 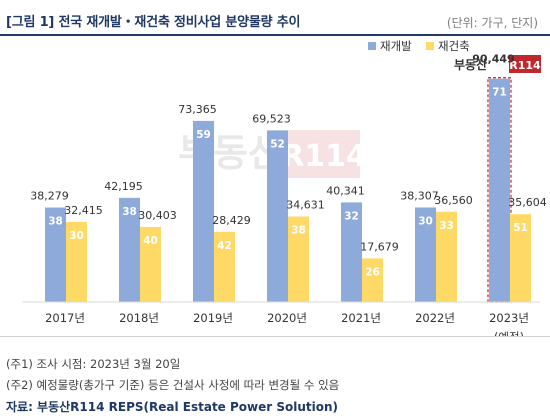 I want to click on legend-label-0: 재개발, so click(x=396, y=46).